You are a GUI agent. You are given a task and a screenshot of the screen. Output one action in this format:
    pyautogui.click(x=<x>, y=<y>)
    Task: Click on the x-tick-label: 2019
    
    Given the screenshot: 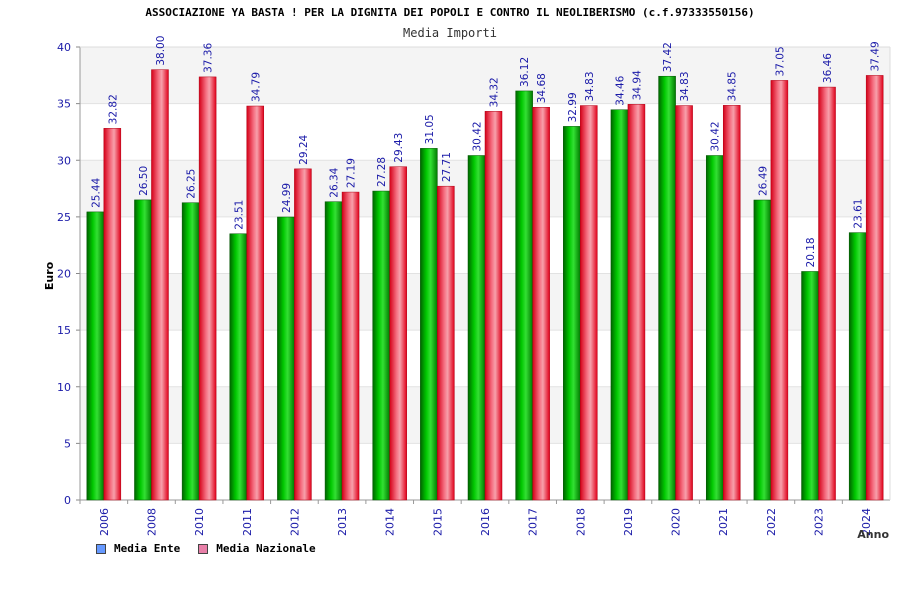 What is the action you would take?
    pyautogui.click(x=628, y=522)
    